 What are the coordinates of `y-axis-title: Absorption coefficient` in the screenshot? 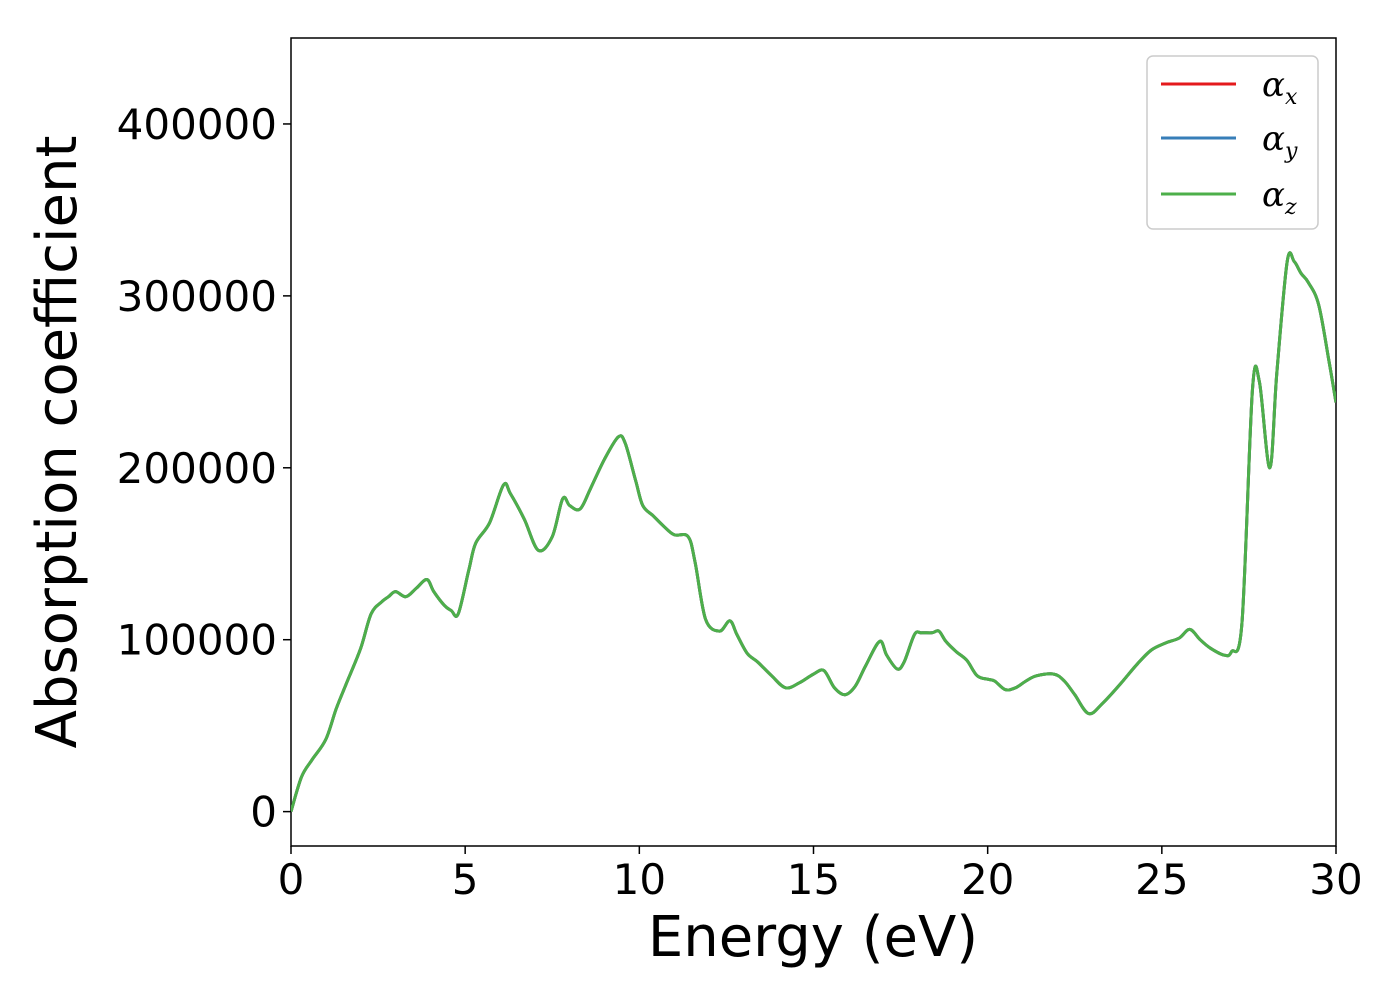 It's located at (57, 442).